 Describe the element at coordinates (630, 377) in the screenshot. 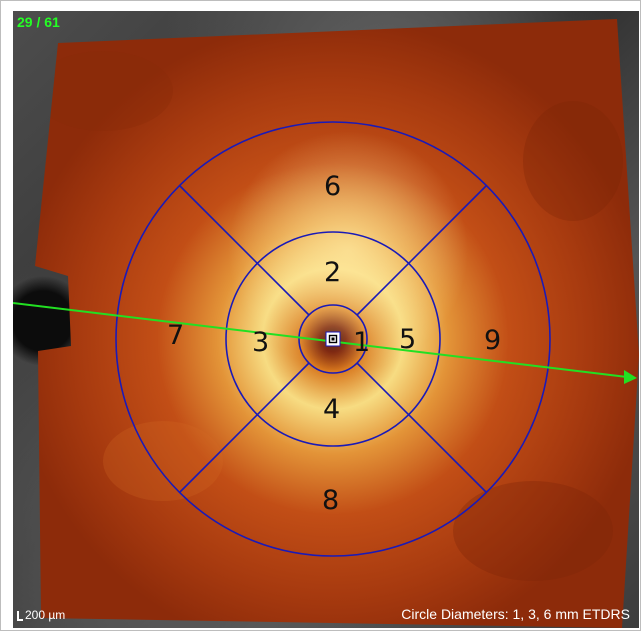

I see `scan-direction-arrow-icon` at that location.